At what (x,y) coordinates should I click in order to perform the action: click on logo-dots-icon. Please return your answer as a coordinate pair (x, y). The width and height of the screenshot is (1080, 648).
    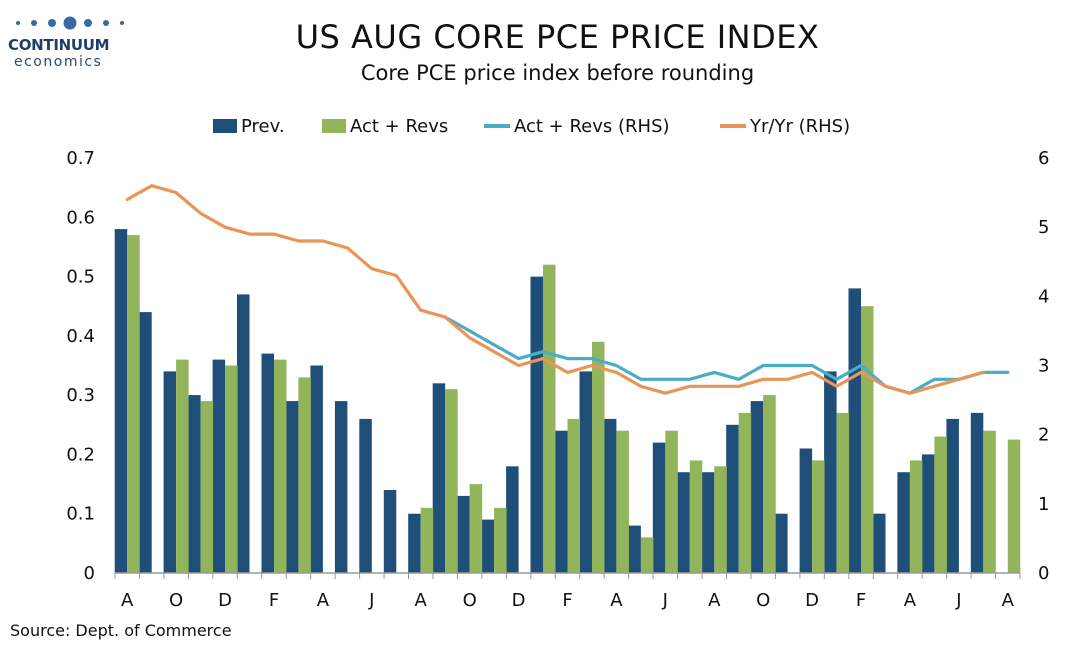
    Looking at the image, I should click on (70, 23).